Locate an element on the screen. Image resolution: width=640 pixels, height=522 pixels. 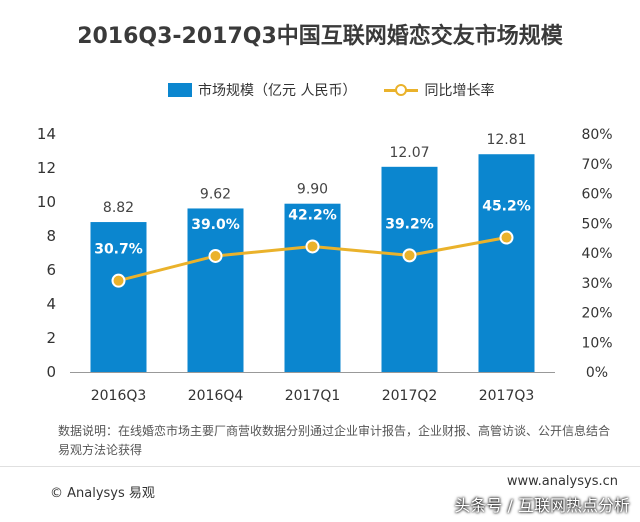
growth-rate-label: 30.7% is located at coordinates (118, 250).